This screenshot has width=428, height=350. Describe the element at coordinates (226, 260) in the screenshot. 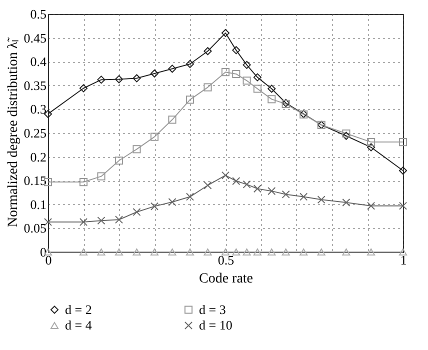

I see `x-tick-label: 0.5` at that location.